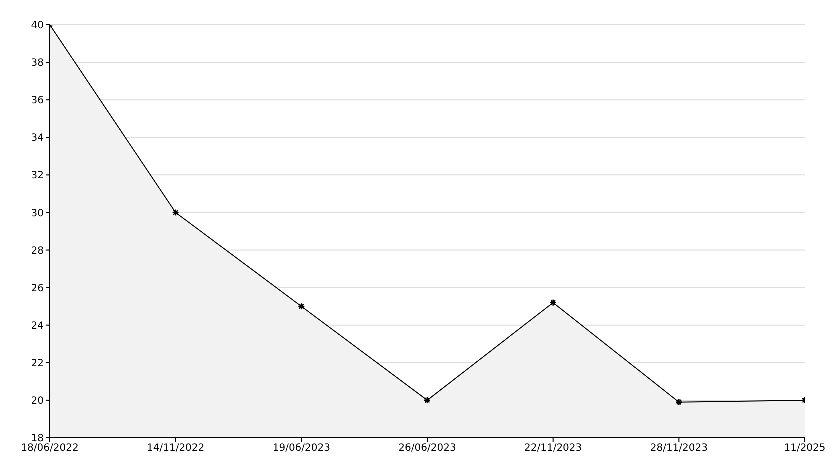 The width and height of the screenshot is (834, 468). Describe the element at coordinates (553, 448) in the screenshot. I see `x-tick-label: 22/11/2023` at that location.